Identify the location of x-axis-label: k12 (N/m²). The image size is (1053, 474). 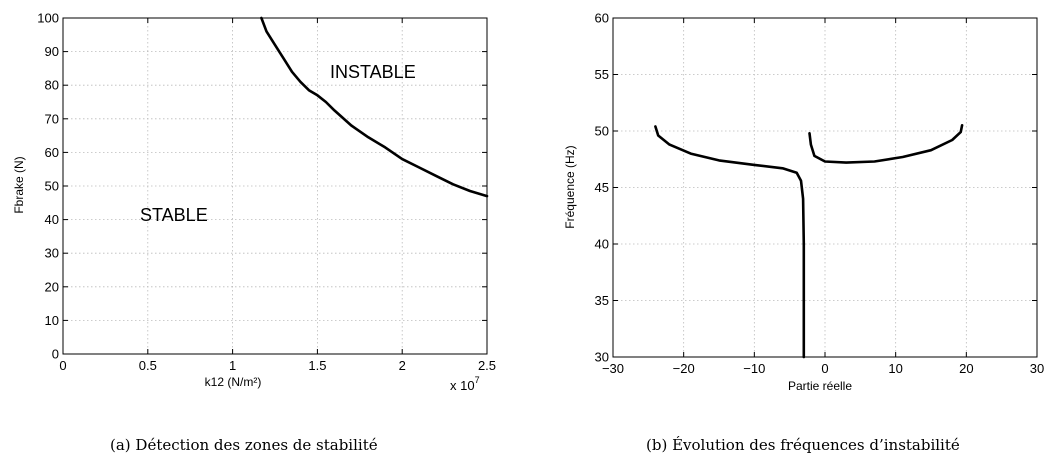
(233, 382).